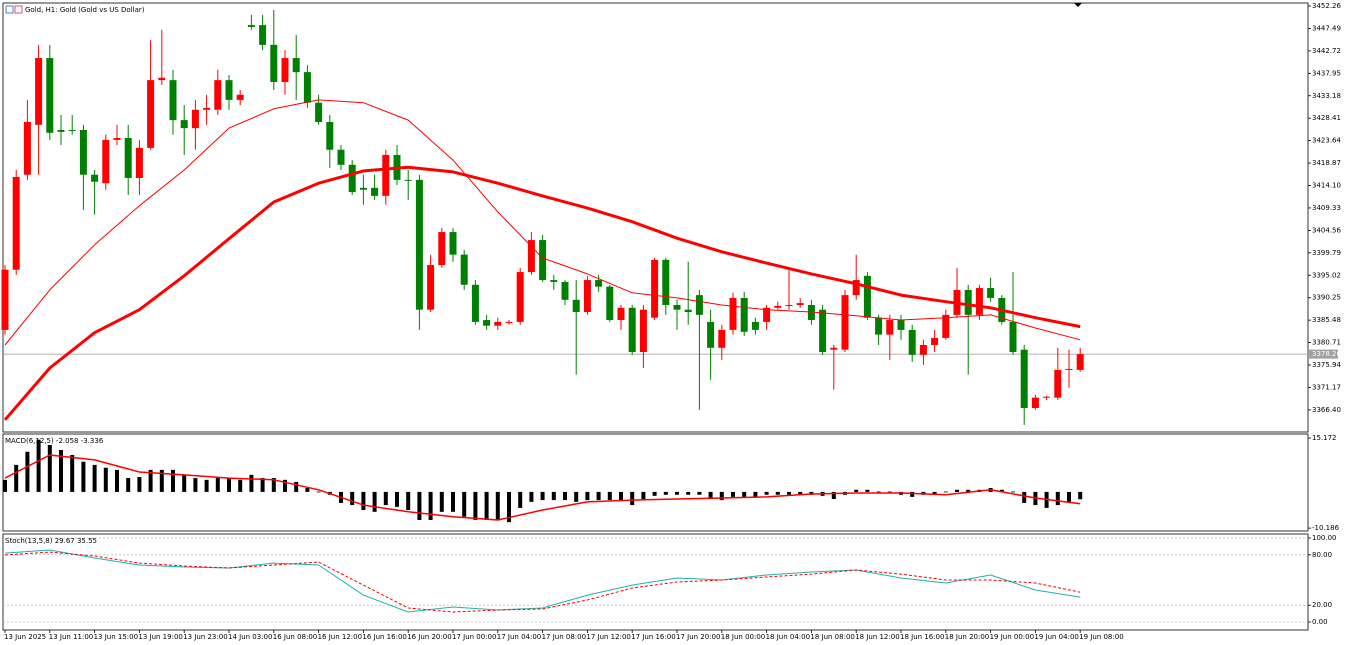 The height and width of the screenshot is (645, 1349). I want to click on x-tick-label: 16 Jun 16:00, so click(384, 637).